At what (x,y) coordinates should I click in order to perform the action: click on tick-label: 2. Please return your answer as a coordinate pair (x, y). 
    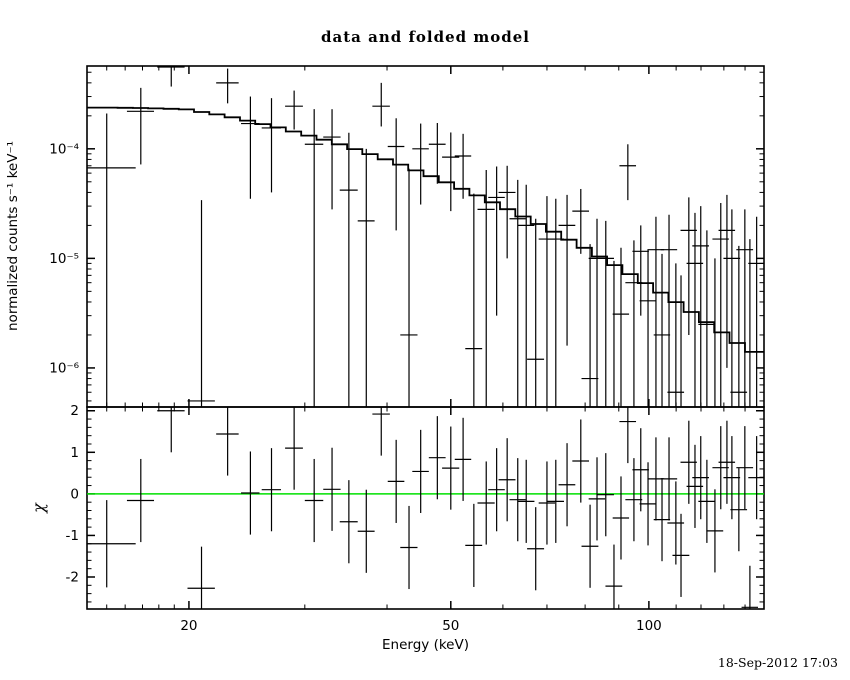
    Looking at the image, I should click on (74, 411).